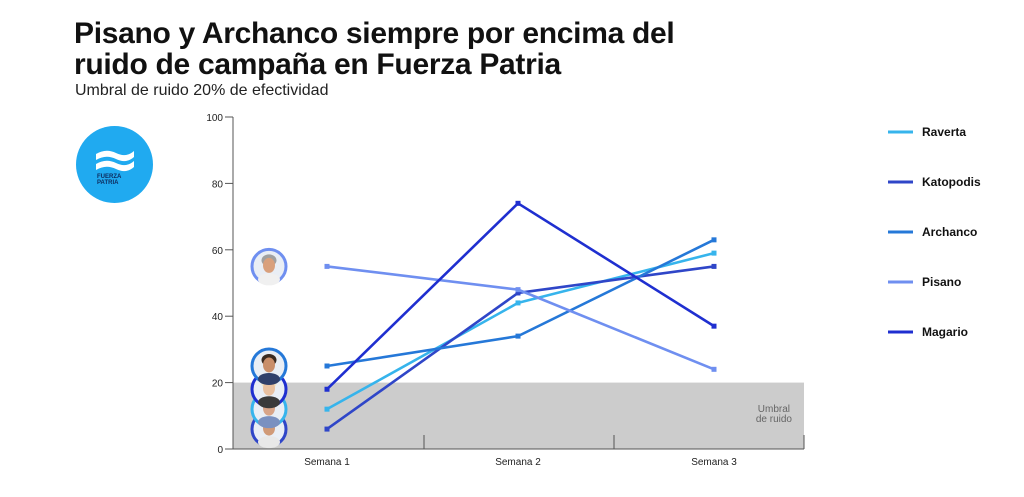 Image resolution: width=1024 pixels, height=497 pixels. Describe the element at coordinates (518, 462) in the screenshot. I see `x-tick-label-2: Semana 2` at that location.